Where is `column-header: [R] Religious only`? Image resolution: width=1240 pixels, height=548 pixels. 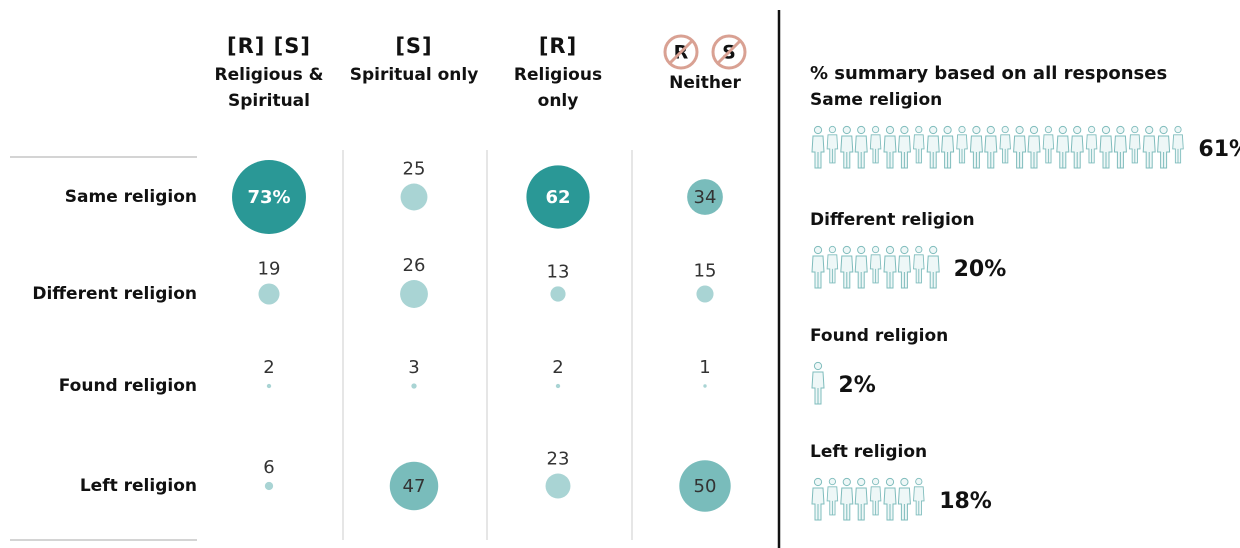 column-header: [R] Religious only is located at coordinates (558, 74).